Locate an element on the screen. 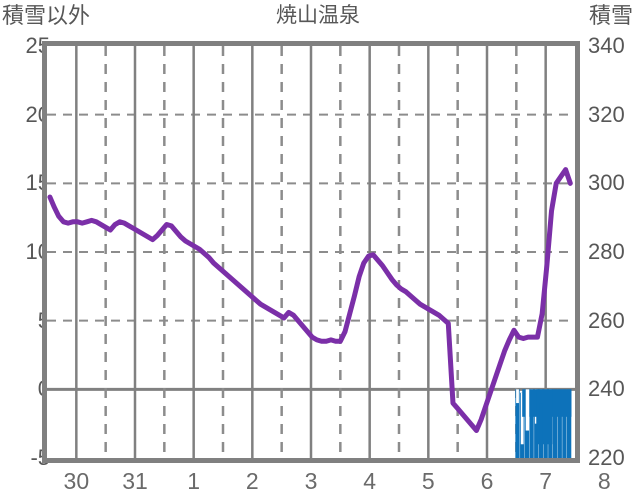 This screenshot has width=636, height=501. y-tick-right: 320 is located at coordinates (606, 114).